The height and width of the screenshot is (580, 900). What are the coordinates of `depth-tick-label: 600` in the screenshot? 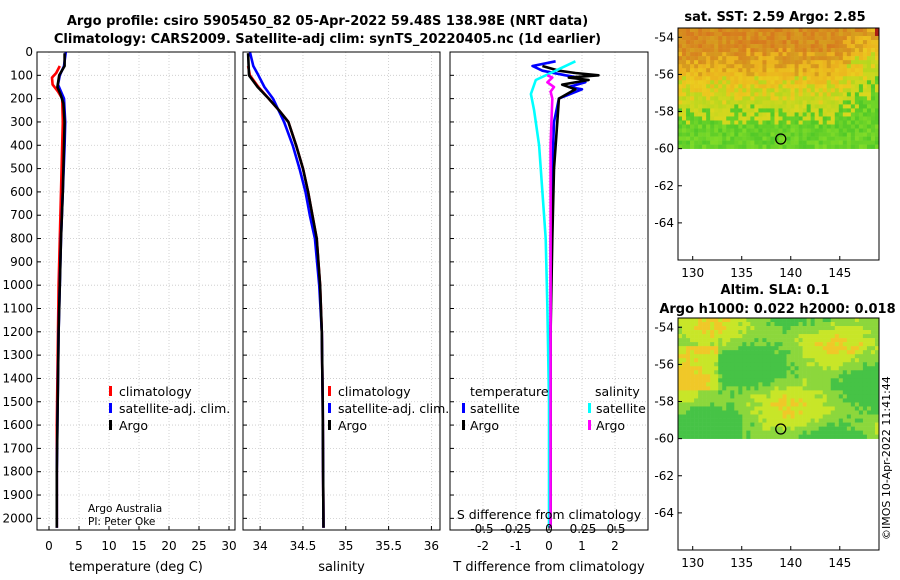 It's located at (21, 192).